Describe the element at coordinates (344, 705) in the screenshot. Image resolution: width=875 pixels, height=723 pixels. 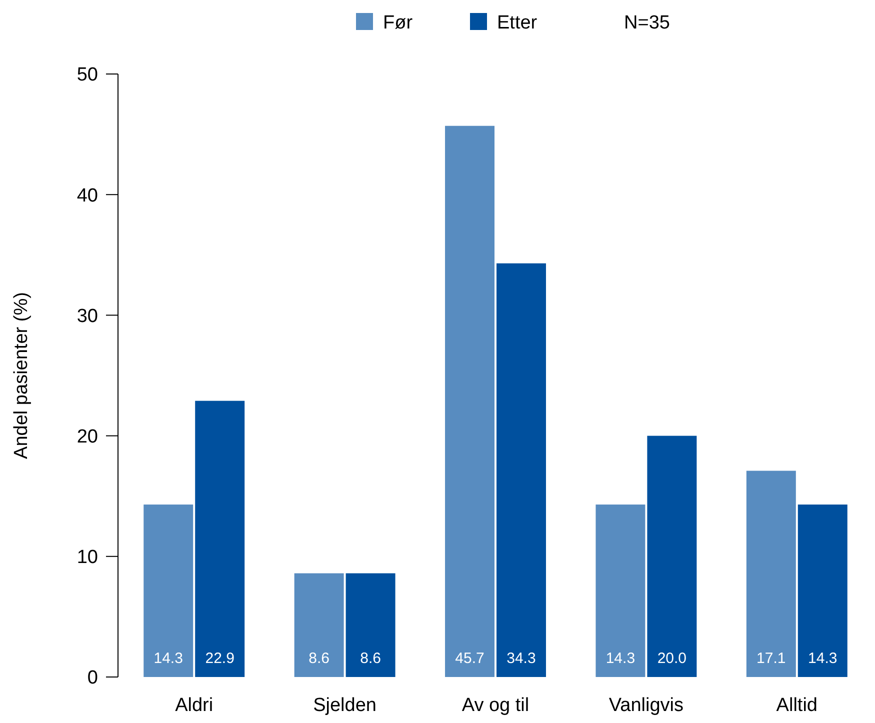
I see `x-tick-label: Sjelden` at that location.